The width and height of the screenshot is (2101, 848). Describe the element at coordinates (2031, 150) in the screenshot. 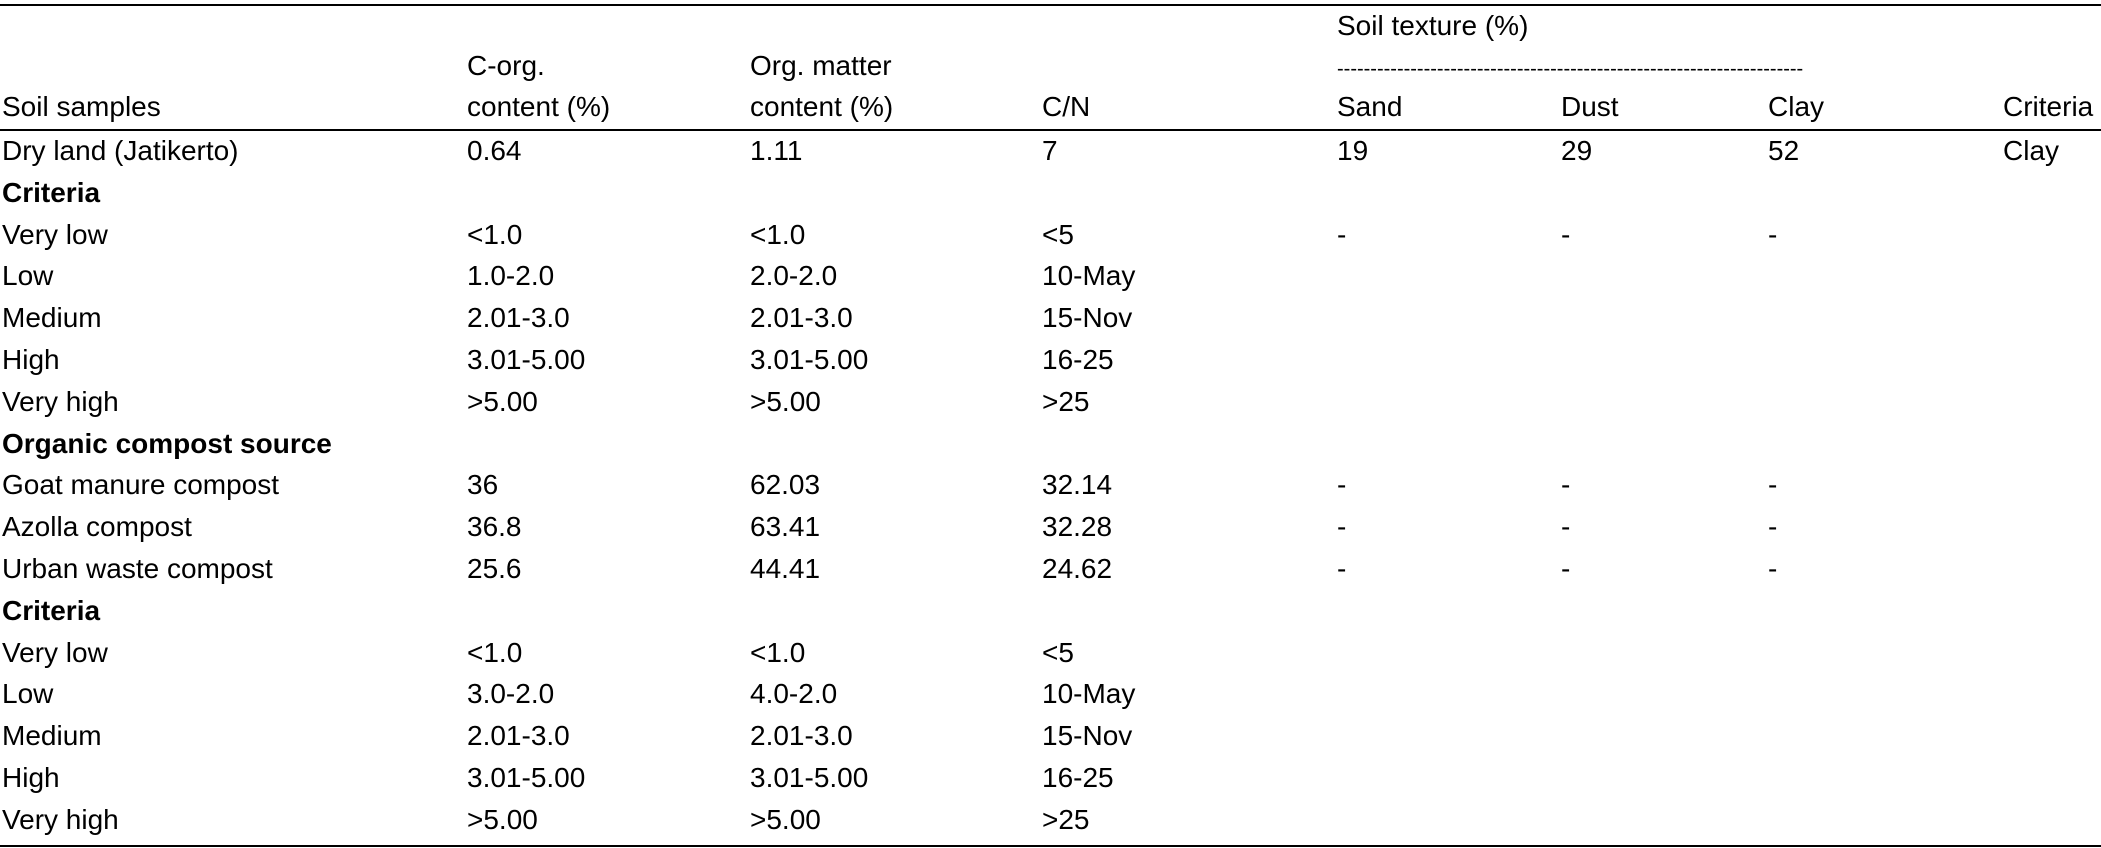

I see `table-cell-criteria: Clay` at that location.